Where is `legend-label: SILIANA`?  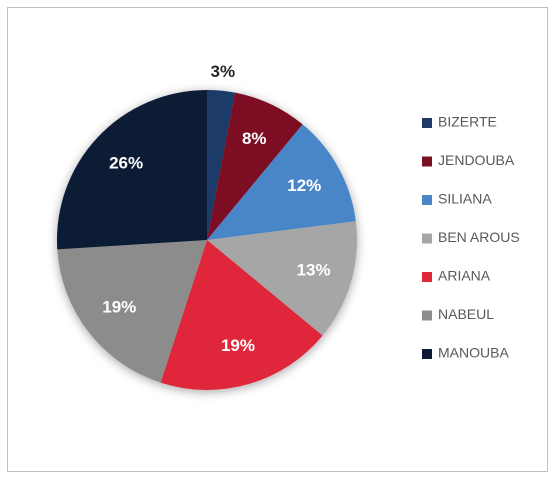
legend-label: SILIANA is located at coordinates (465, 199).